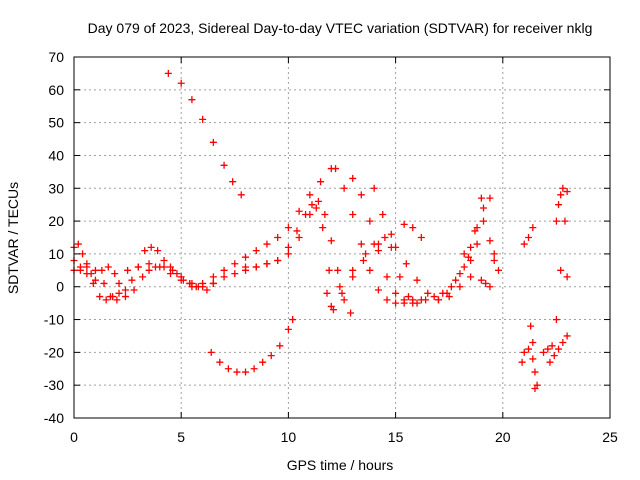  What do you see at coordinates (54, 352) in the screenshot?
I see `y-tick-label: -20` at bounding box center [54, 352].